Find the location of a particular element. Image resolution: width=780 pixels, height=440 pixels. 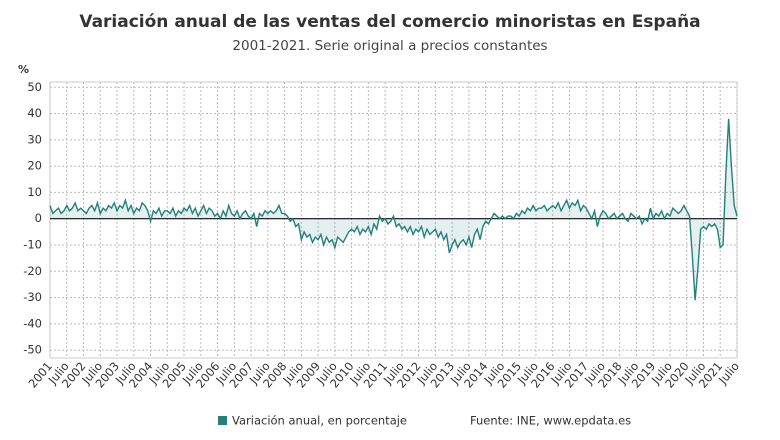

y-tick-label: -30 is located at coordinates (32, 297).